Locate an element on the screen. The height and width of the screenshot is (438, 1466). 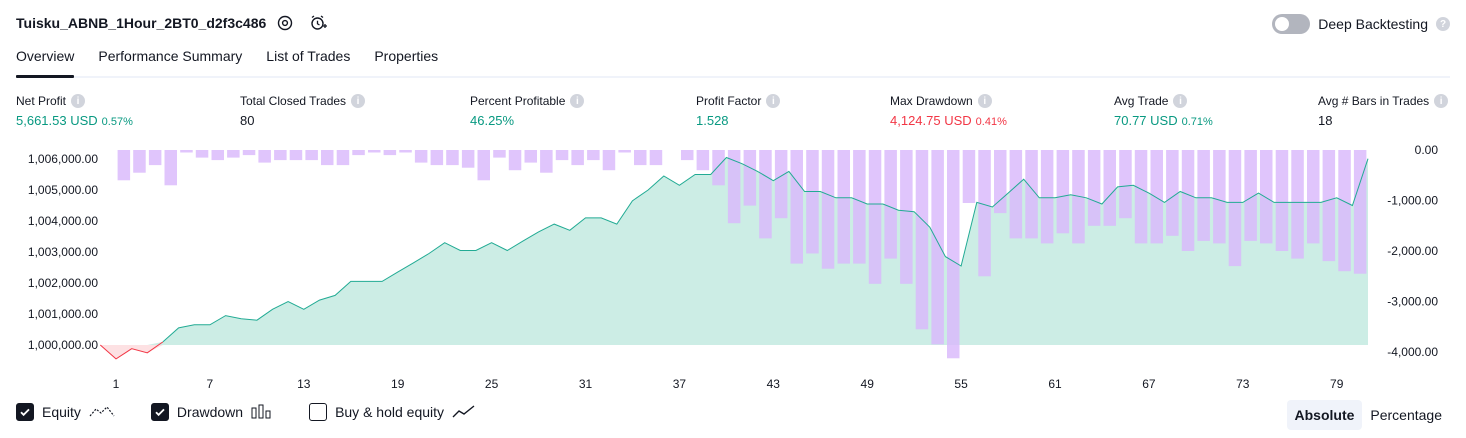
metric-value: 70.77 USD is located at coordinates (1146, 120).